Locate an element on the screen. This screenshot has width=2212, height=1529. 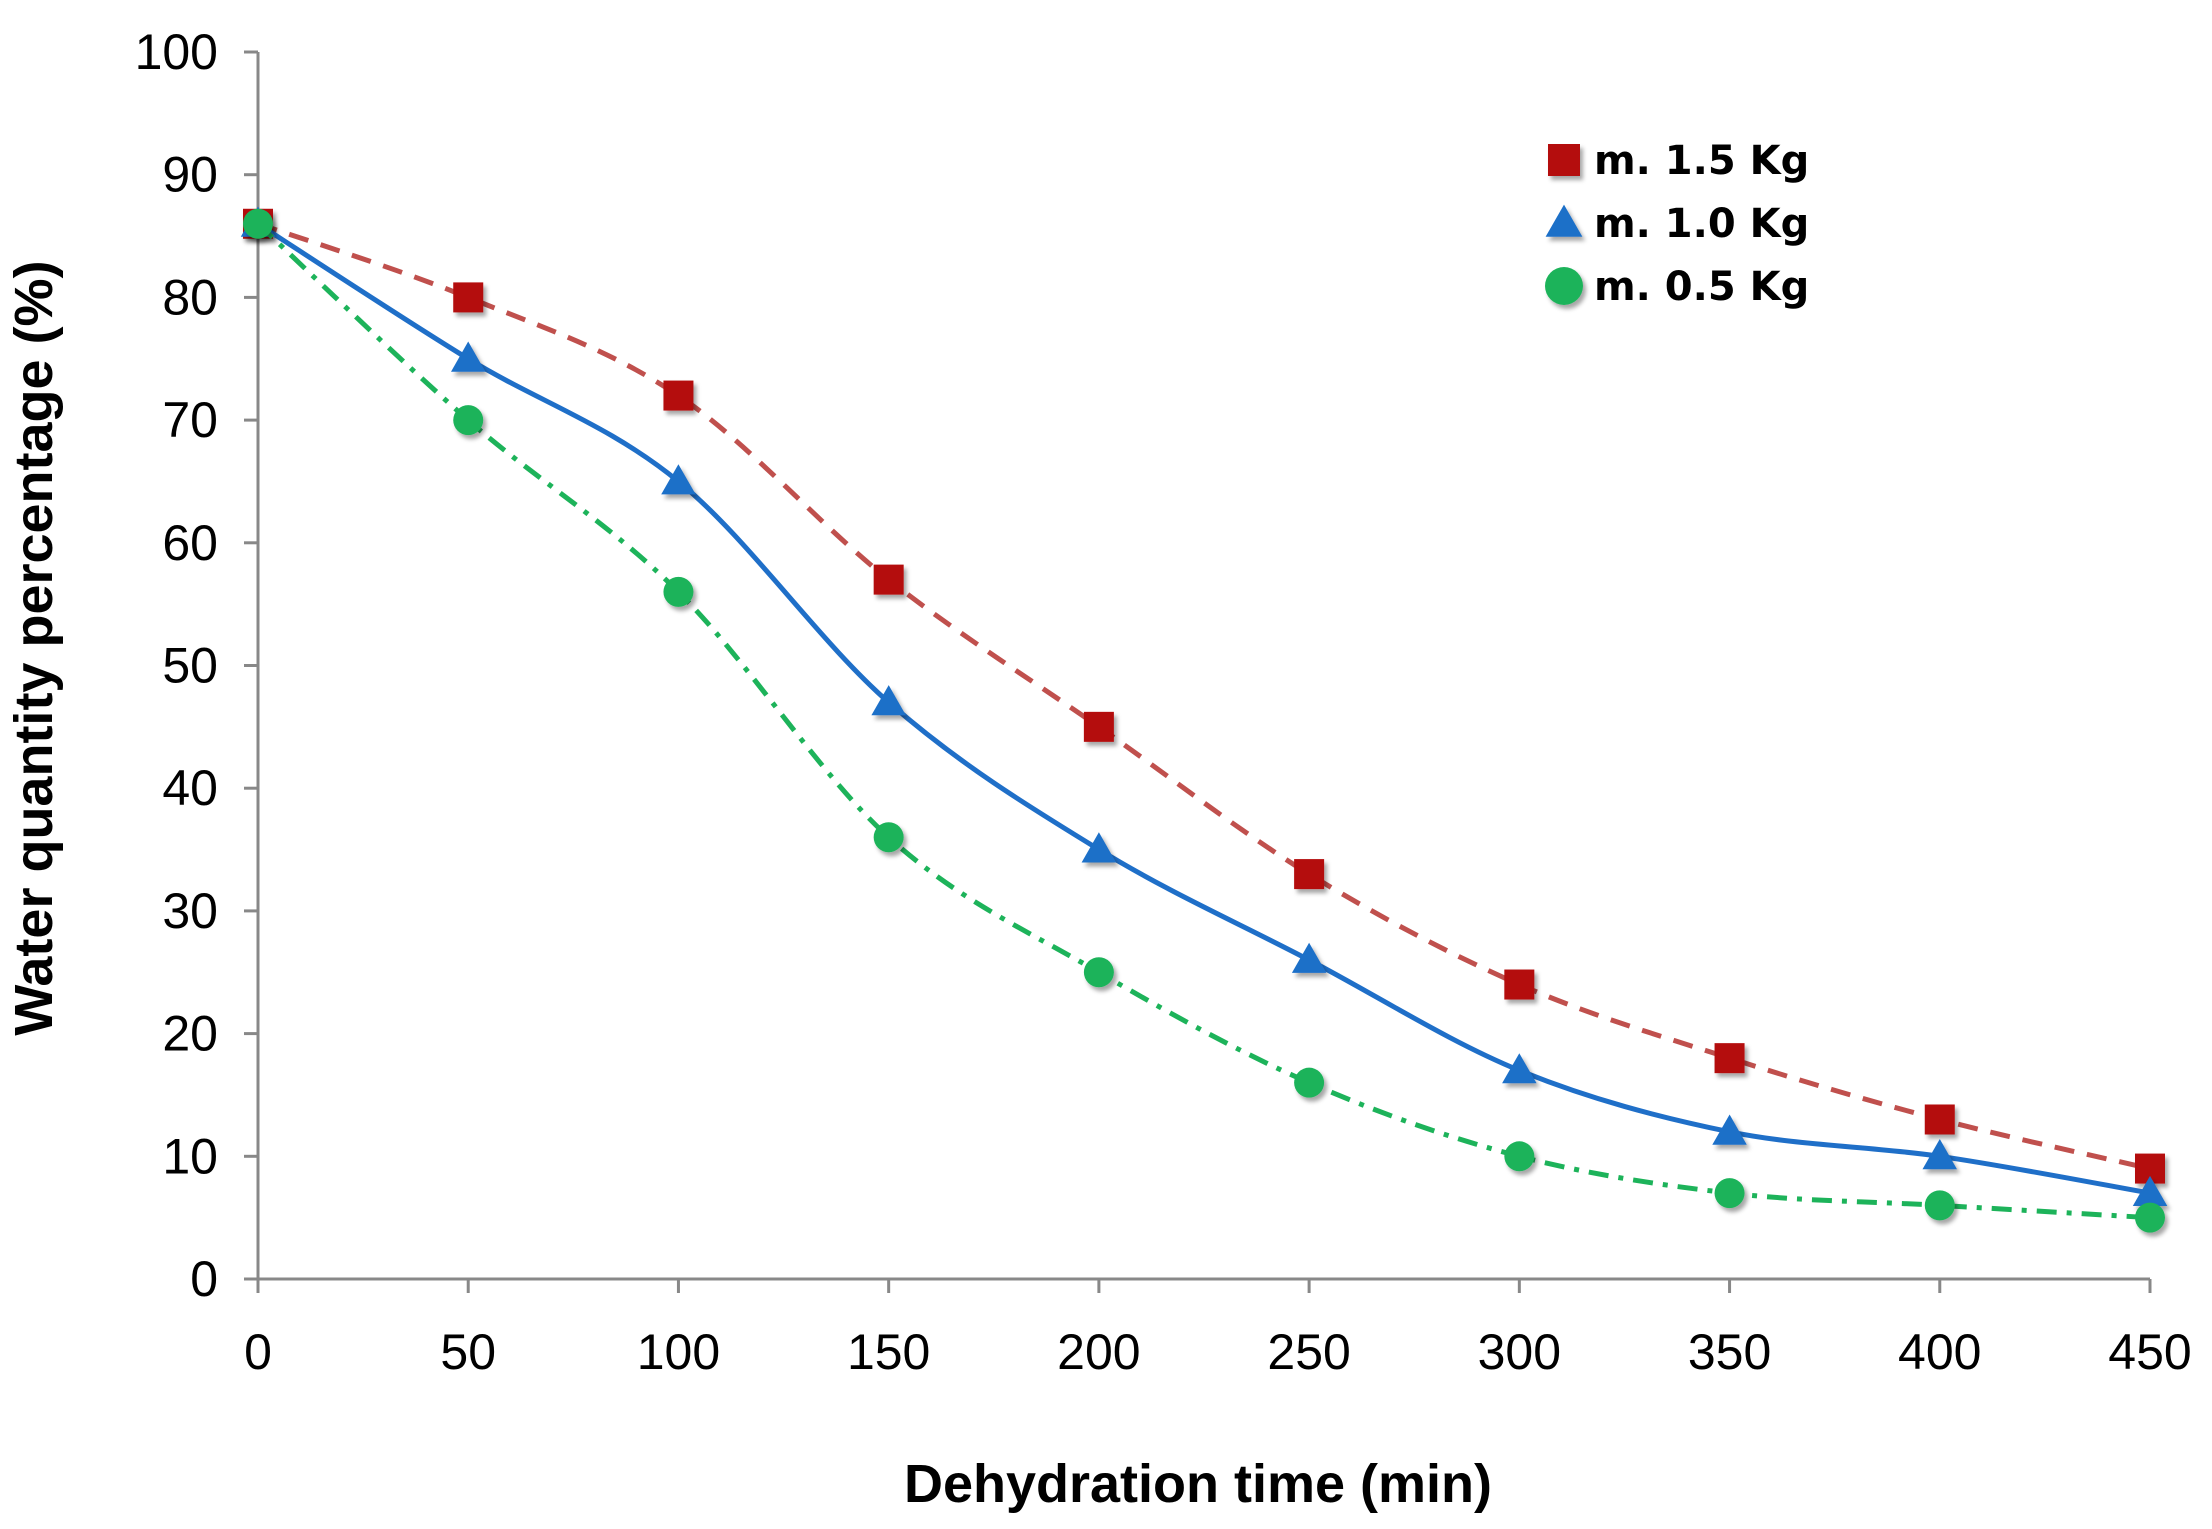
y-tick-label: 10 is located at coordinates (190, 1156).